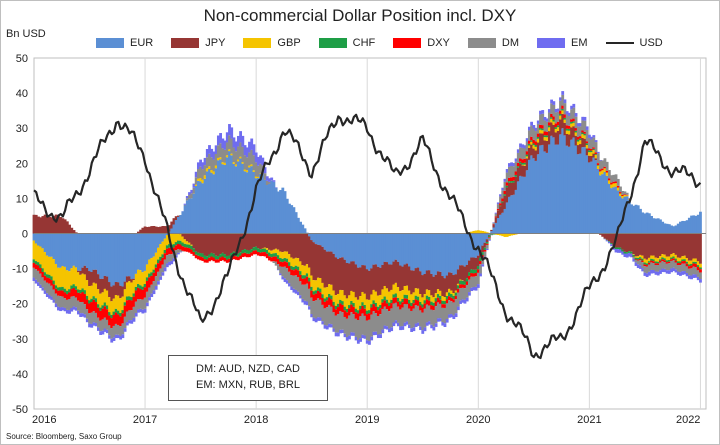  Describe the element at coordinates (145, 420) in the screenshot. I see `x-tick-label: 2017` at that location.